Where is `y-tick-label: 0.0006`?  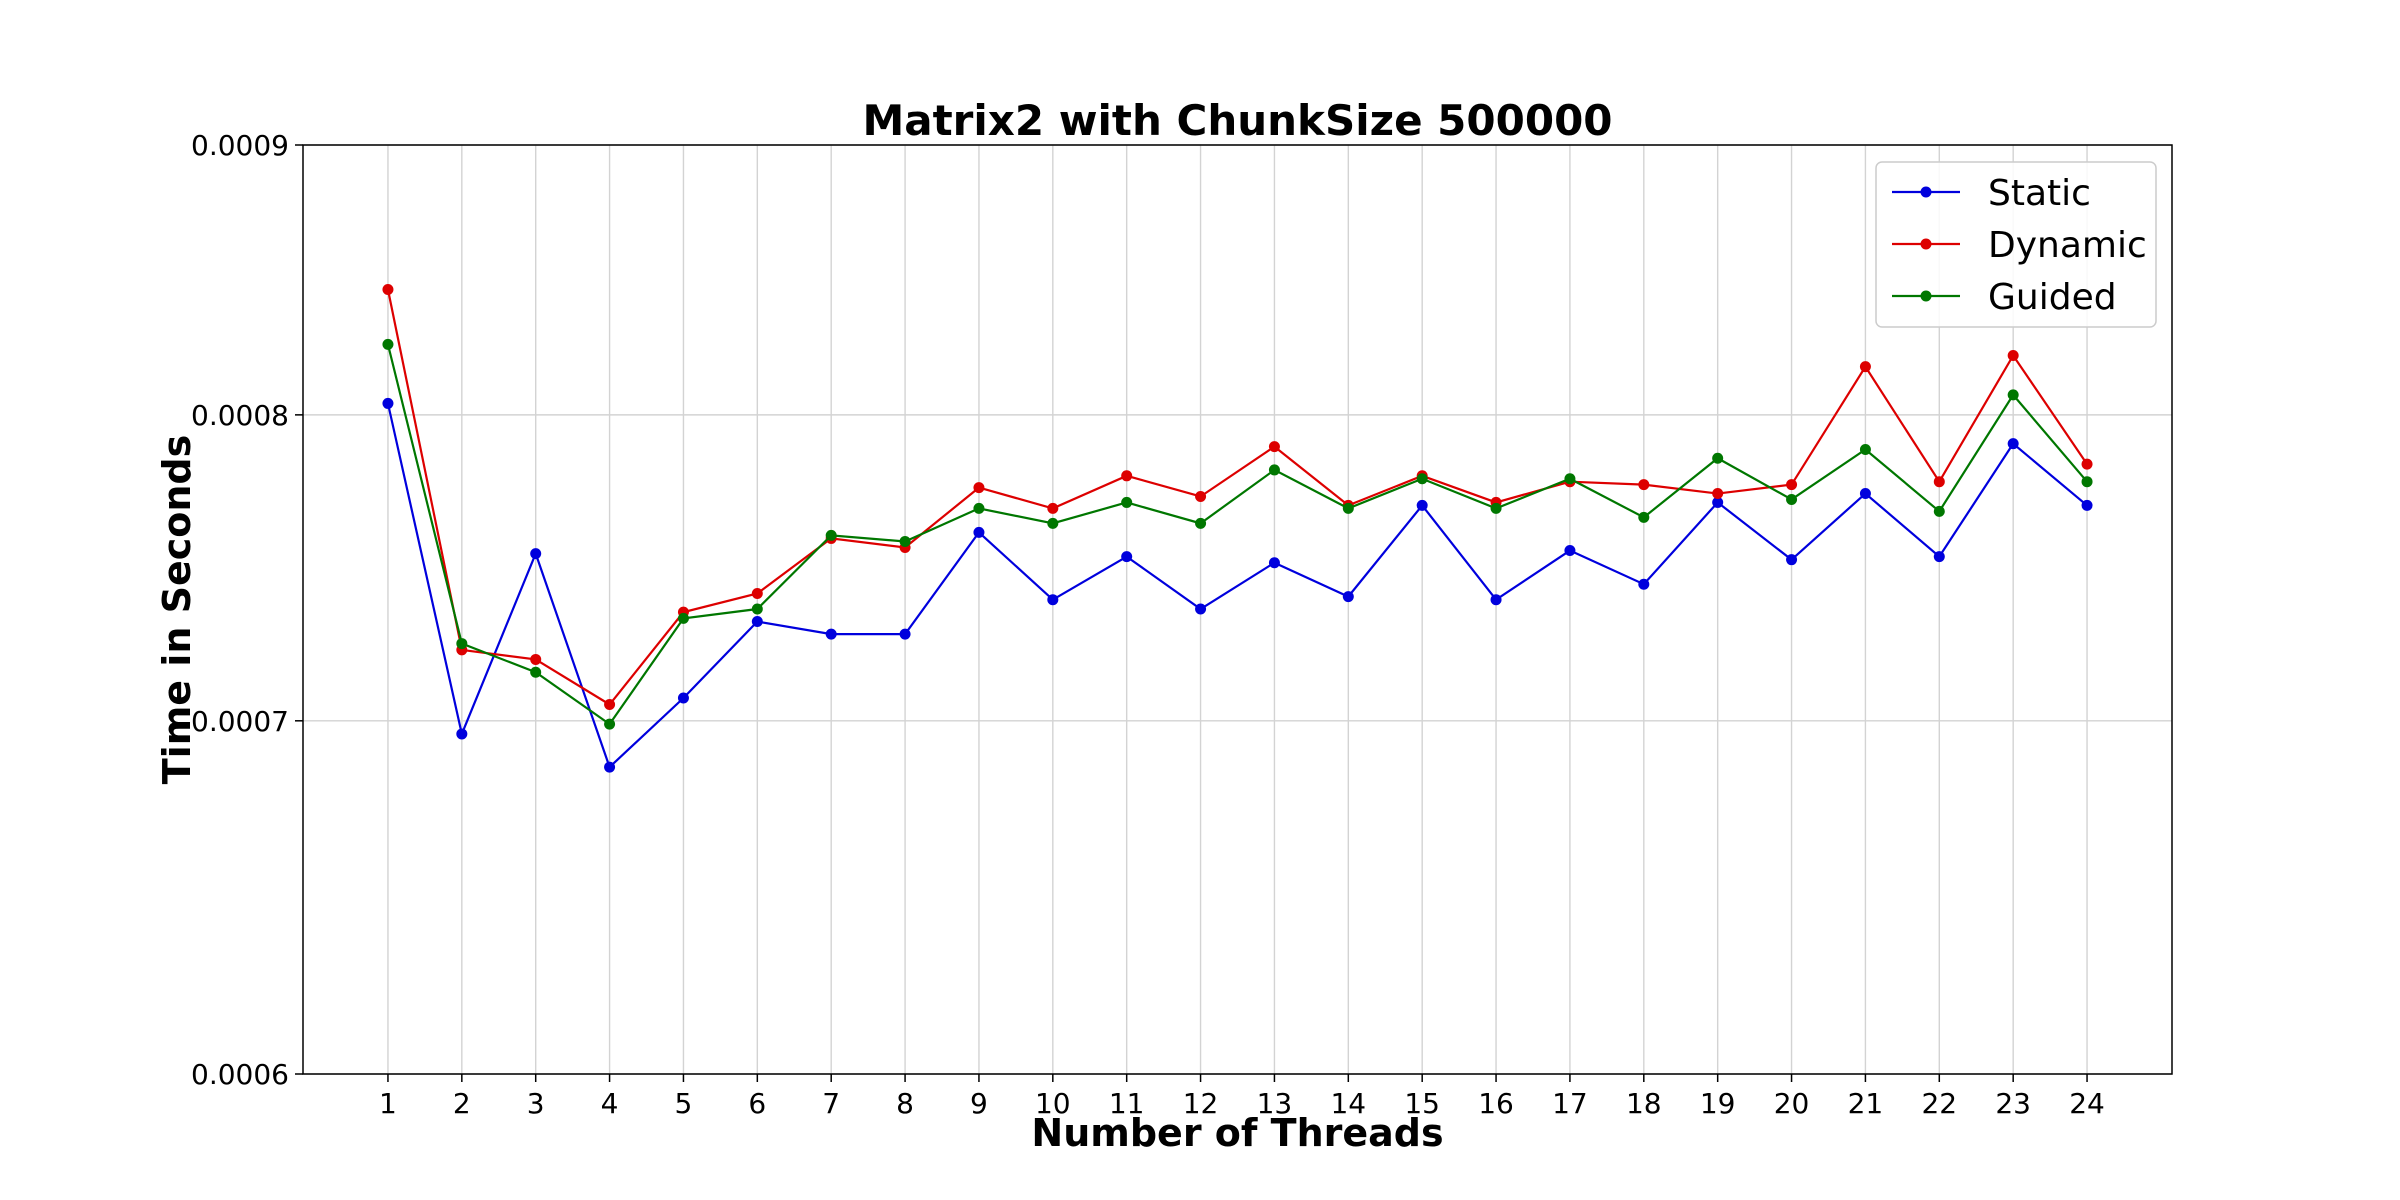
y-tick-label: 0.0006 is located at coordinates (240, 1074).